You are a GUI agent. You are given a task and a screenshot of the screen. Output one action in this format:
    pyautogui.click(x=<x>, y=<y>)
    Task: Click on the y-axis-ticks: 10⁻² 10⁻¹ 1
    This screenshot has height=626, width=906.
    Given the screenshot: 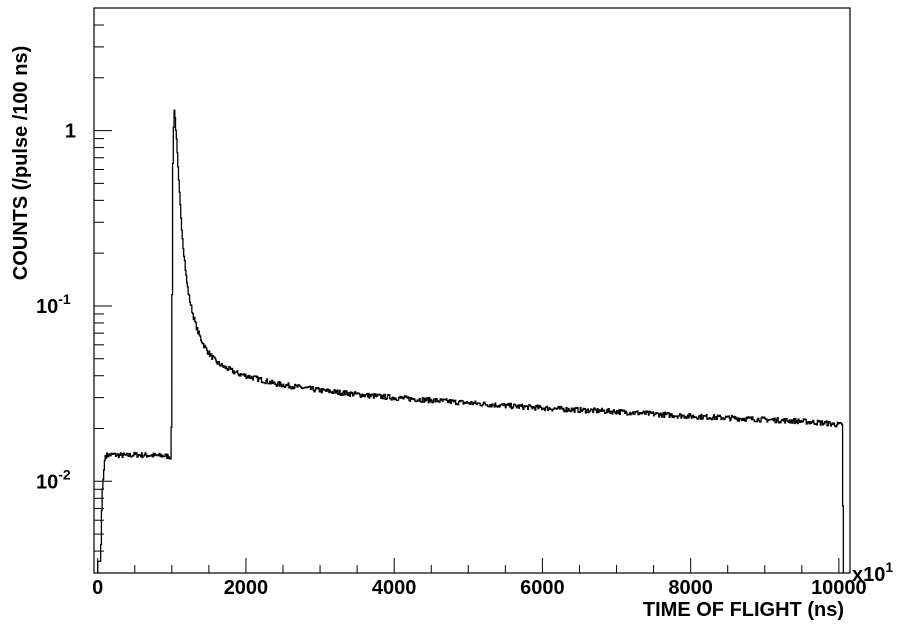 What is the action you would take?
    pyautogui.click(x=74, y=290)
    